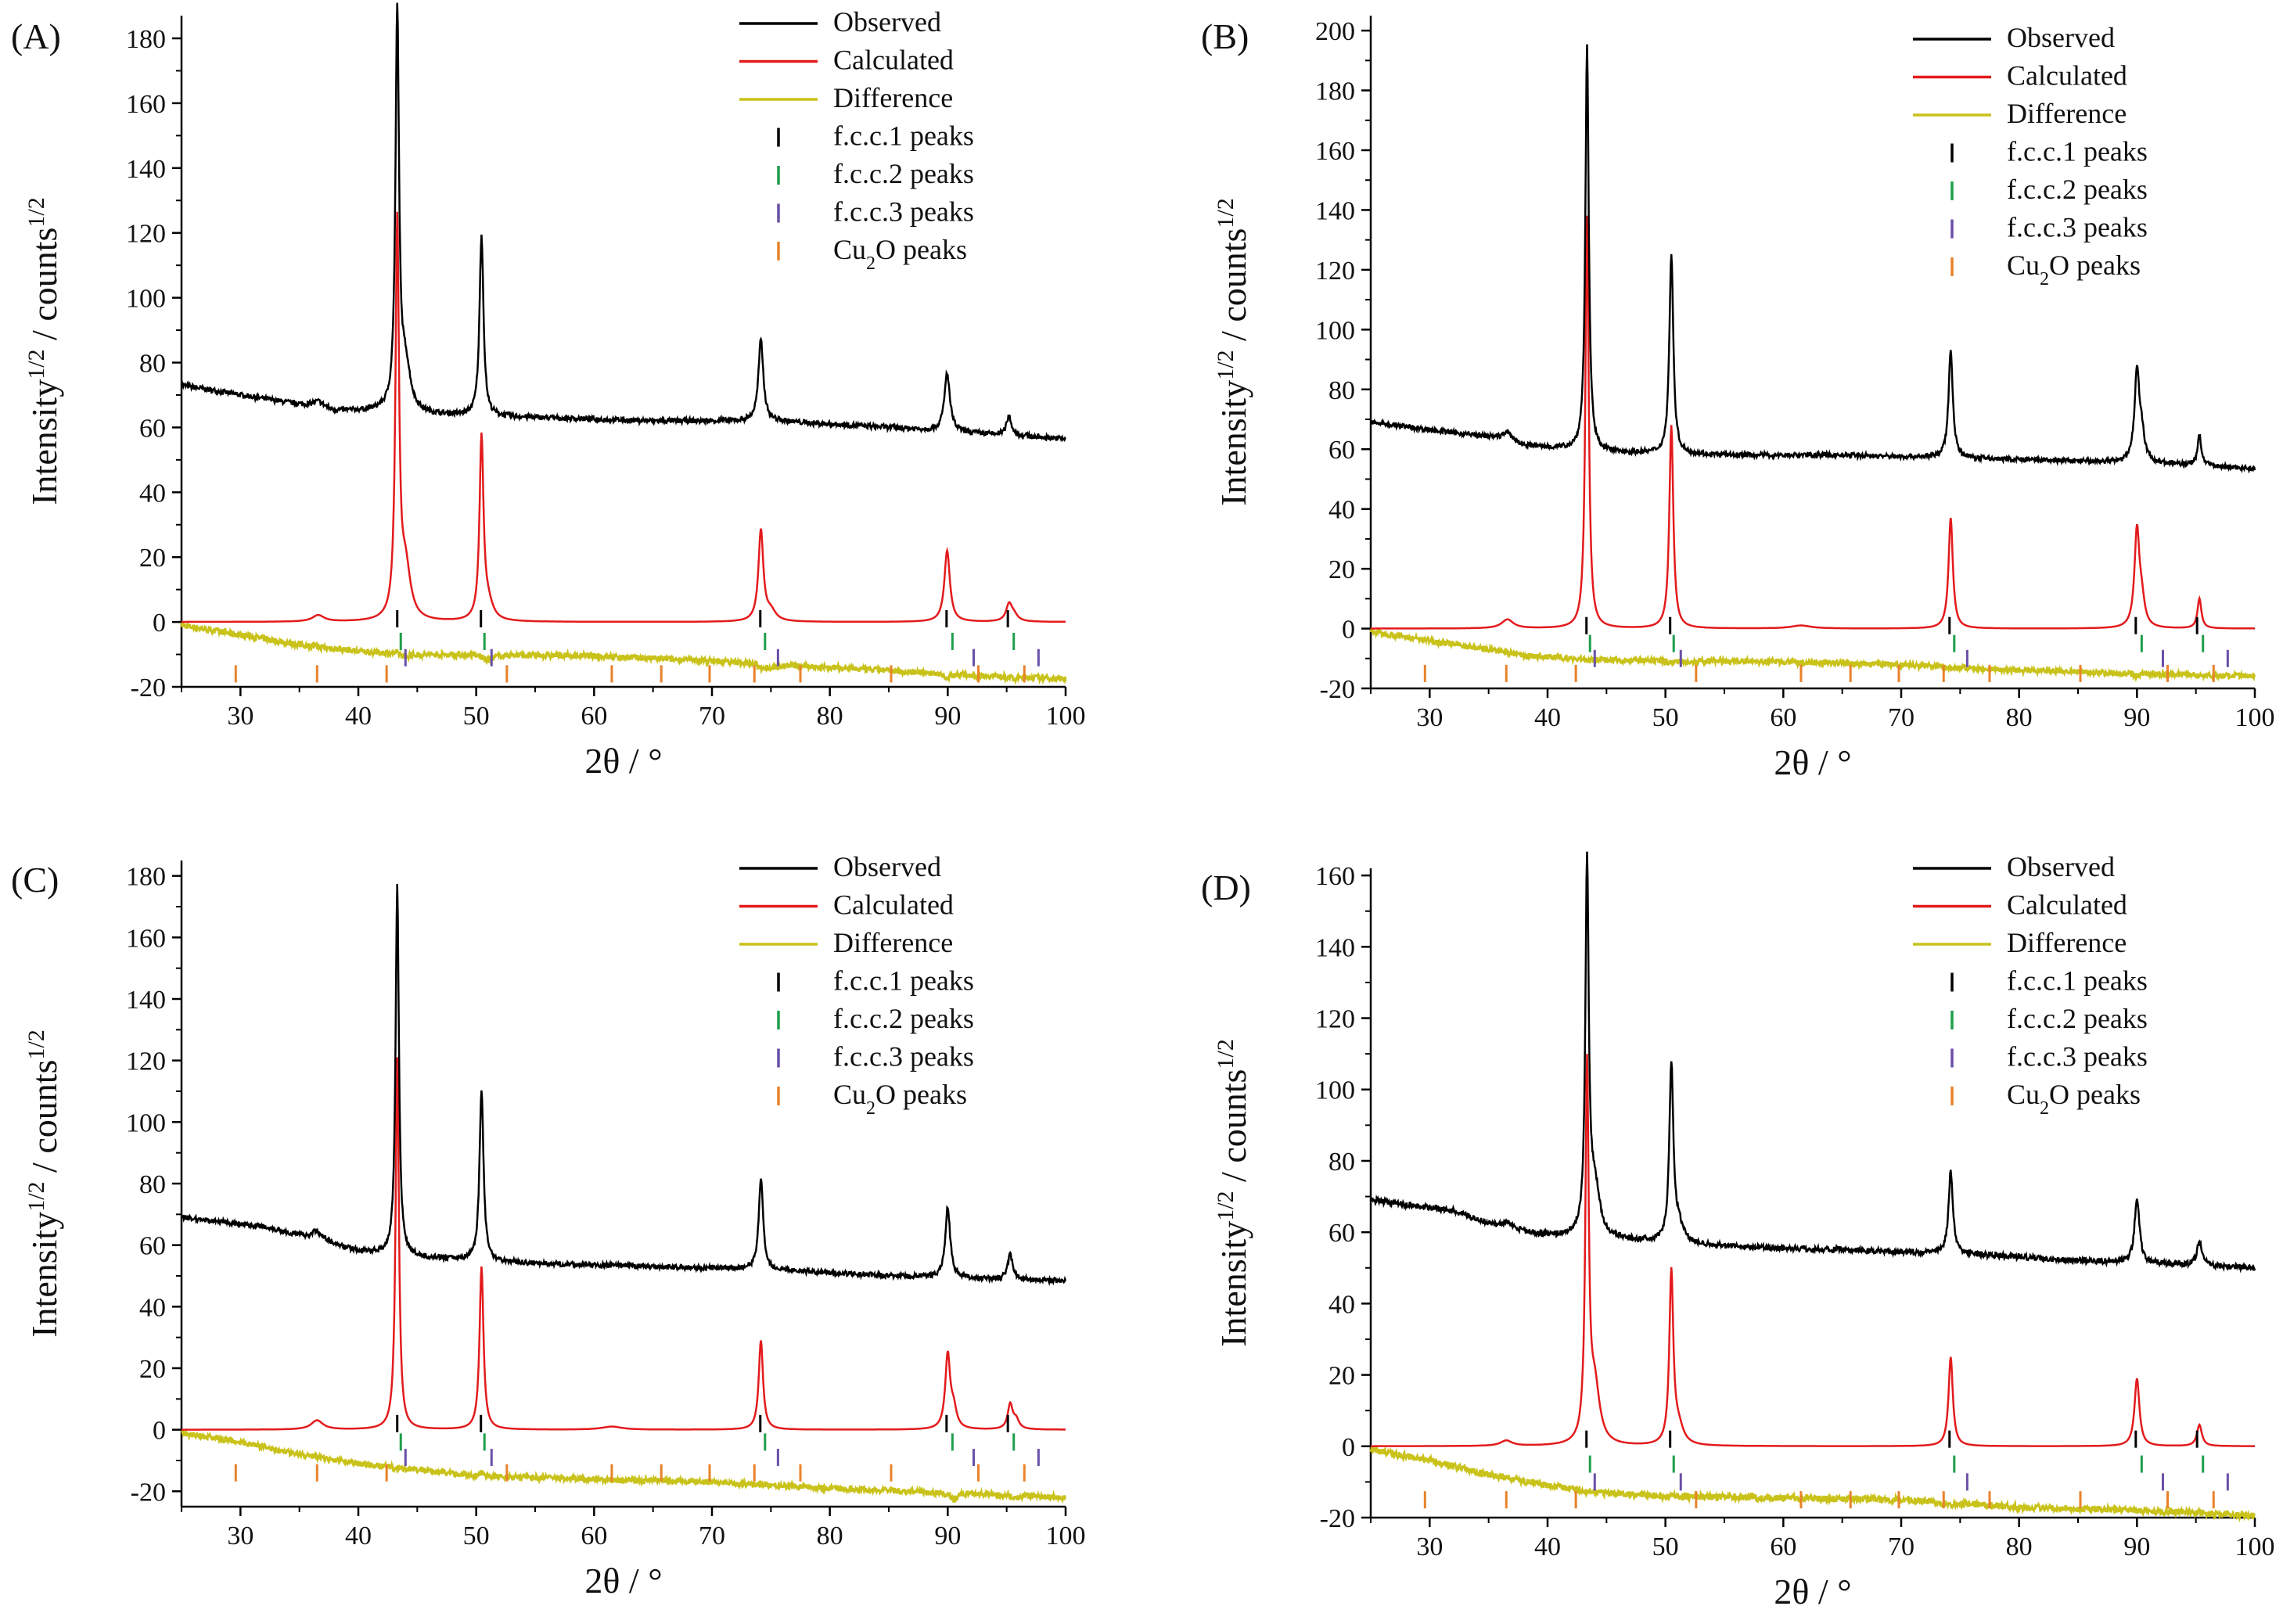  I want to click on calculated-curve, so click(1813, 1250).